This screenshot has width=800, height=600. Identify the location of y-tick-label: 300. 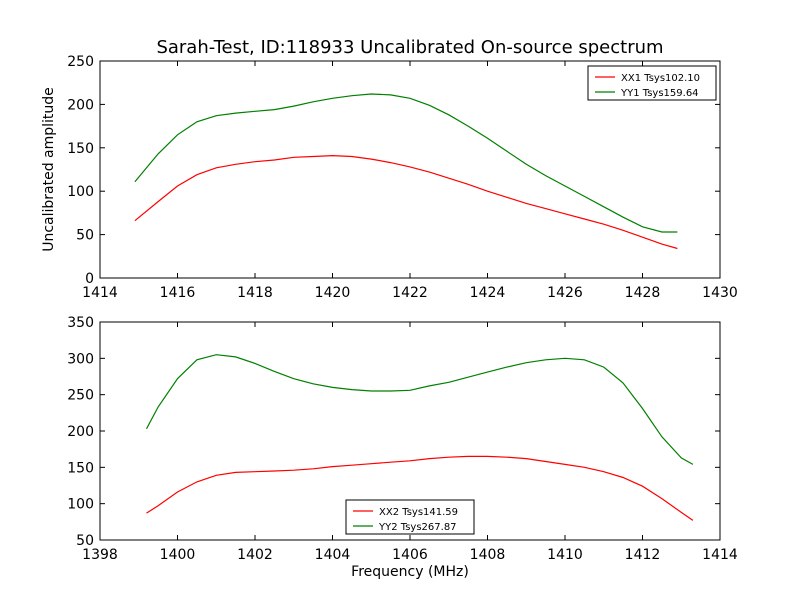
(80, 359).